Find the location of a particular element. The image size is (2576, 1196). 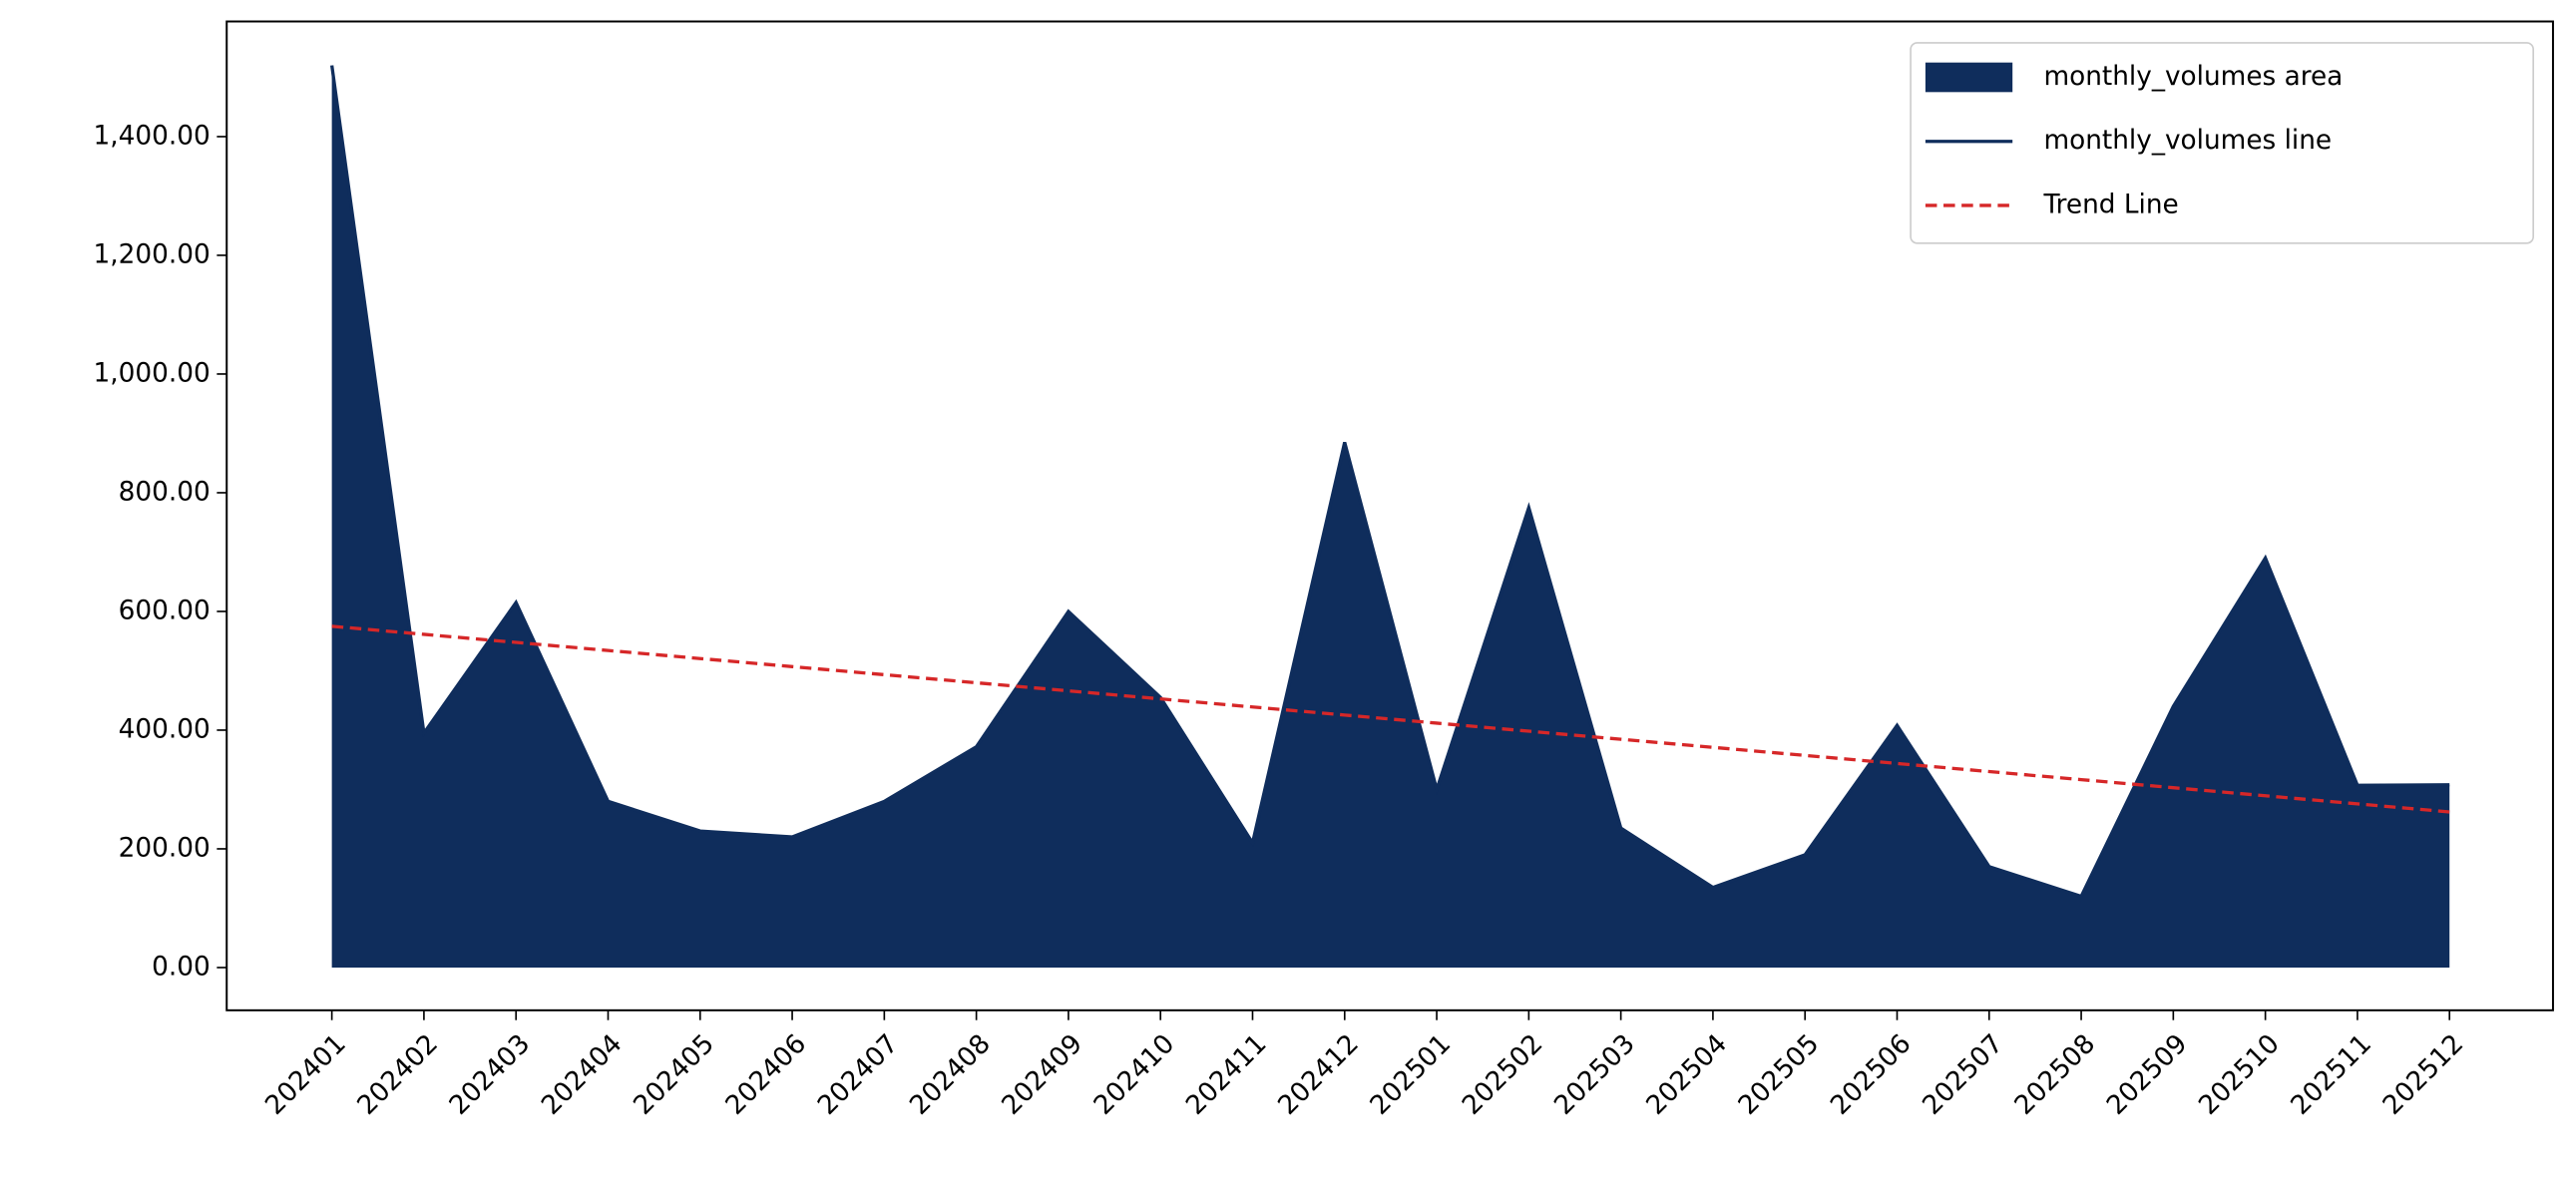

x-tick-label: 202510 is located at coordinates (2239, 1074).